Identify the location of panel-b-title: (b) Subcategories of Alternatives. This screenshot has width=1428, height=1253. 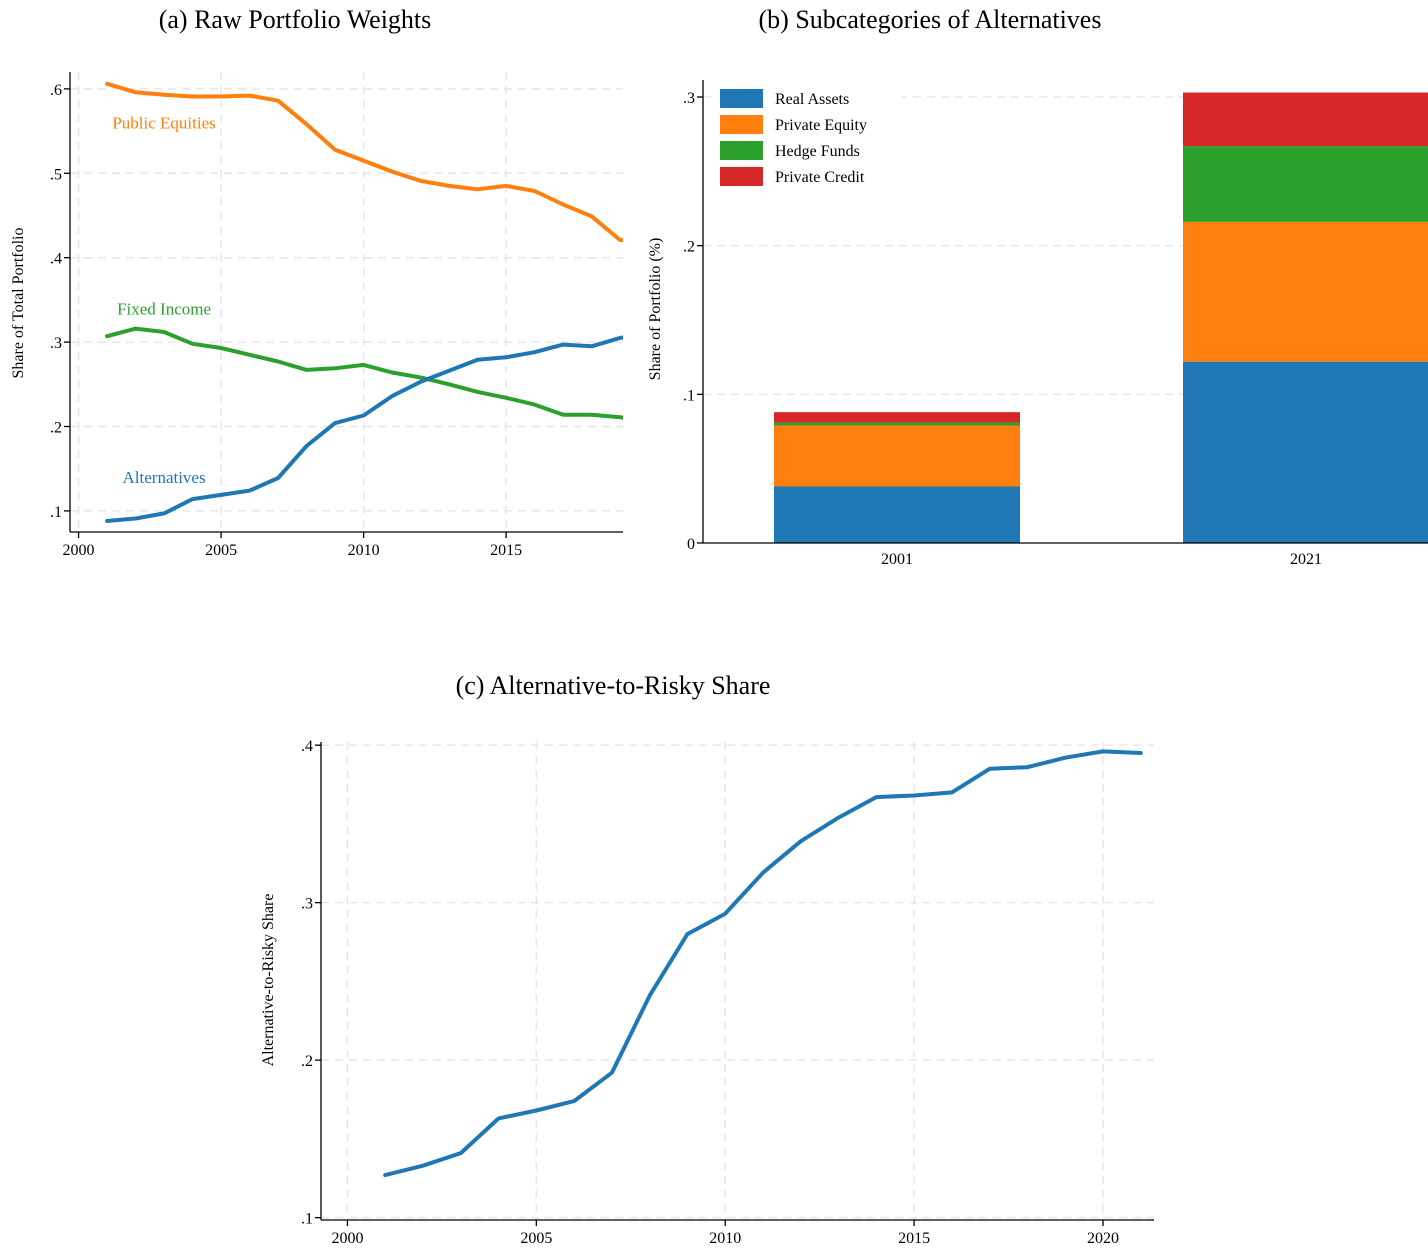
(930, 19).